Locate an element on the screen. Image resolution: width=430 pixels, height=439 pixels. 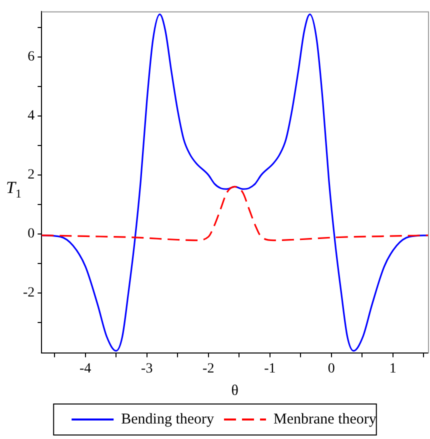
y-tick-label: 6 is located at coordinates (31, 57).